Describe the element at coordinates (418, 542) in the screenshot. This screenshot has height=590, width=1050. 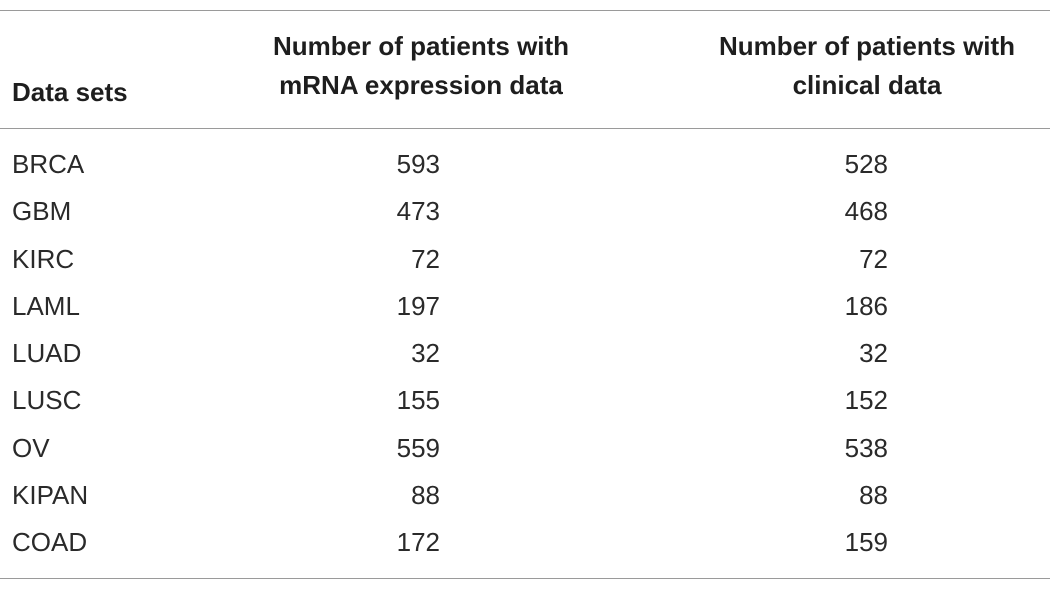
I see `mrna-count-cell: 172` at that location.